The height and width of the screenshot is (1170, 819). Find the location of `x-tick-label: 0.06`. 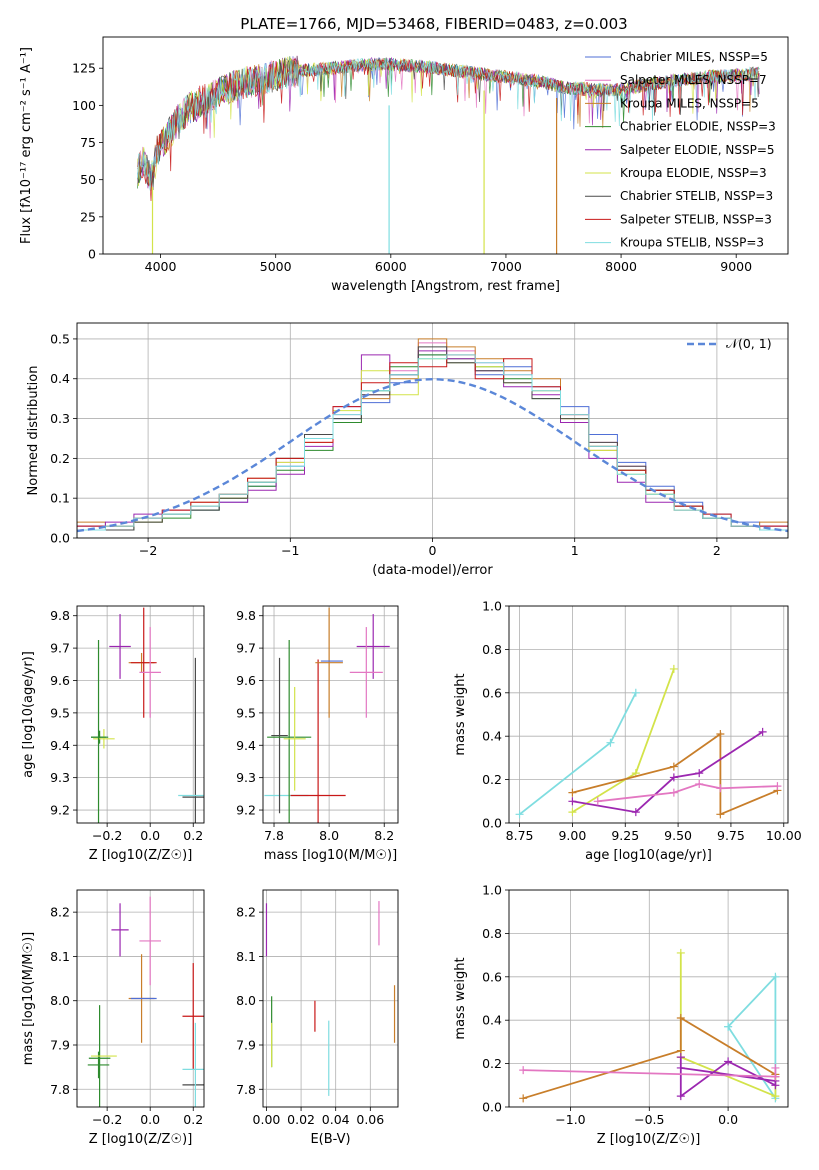

x-tick-label: 0.06 is located at coordinates (370, 1119).